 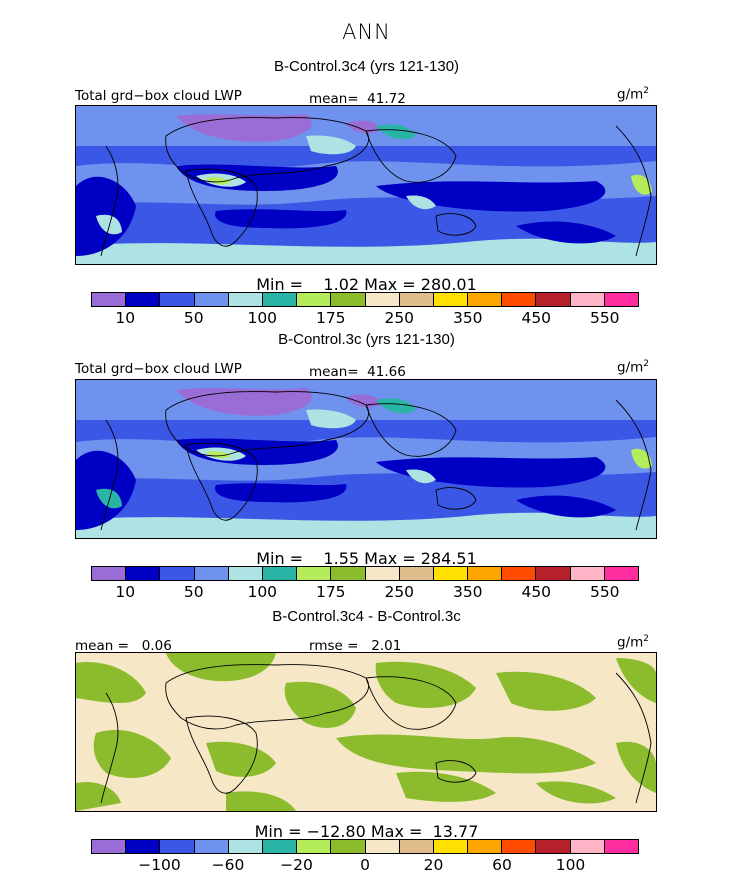 I want to click on panel-2-title: B-Control.3c (yrs 121-130), so click(x=366, y=339).